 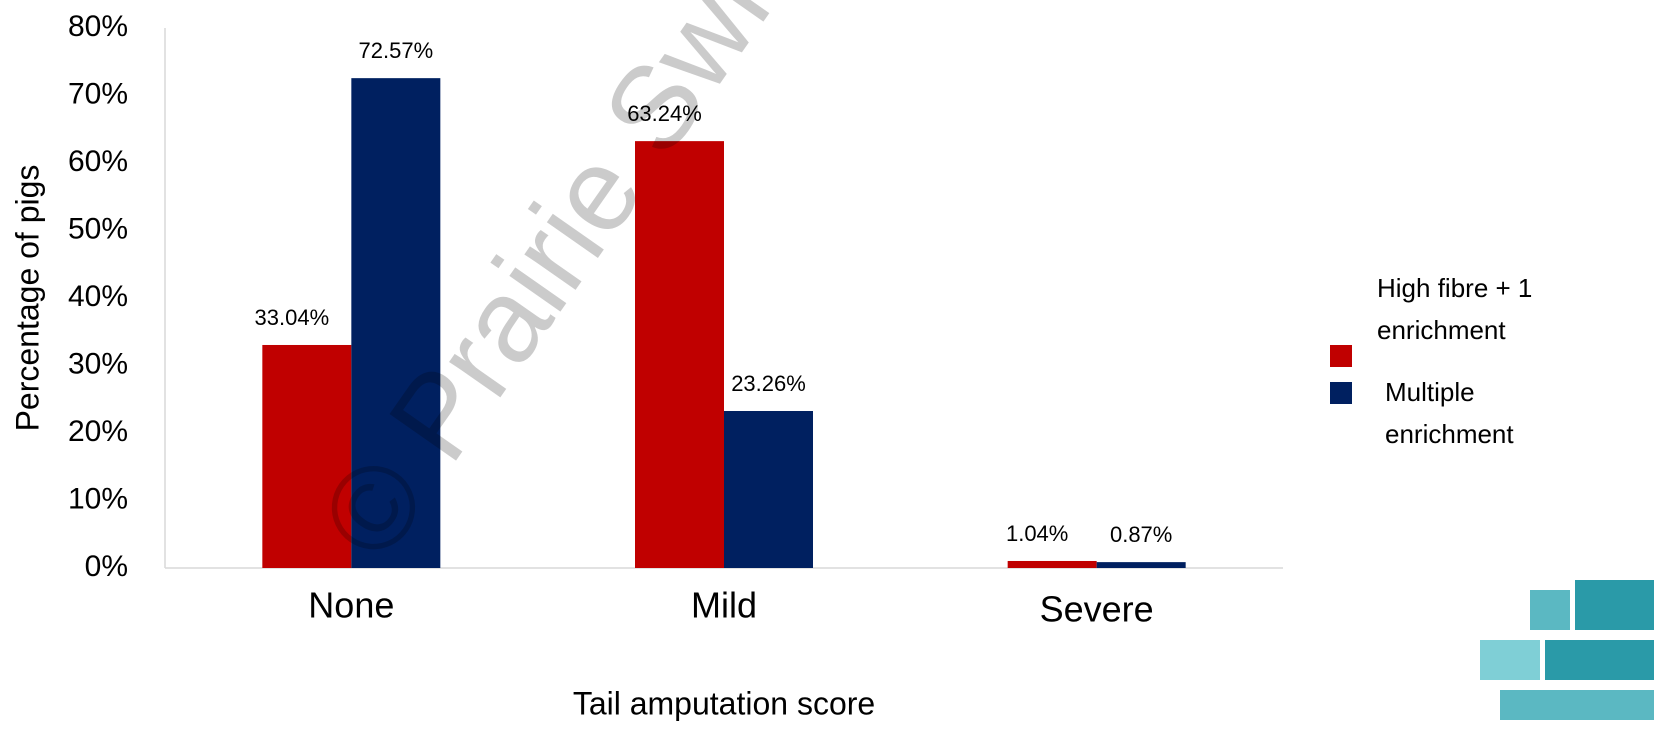 What do you see at coordinates (1037, 533) in the screenshot?
I see `value-label: 1.04%` at bounding box center [1037, 533].